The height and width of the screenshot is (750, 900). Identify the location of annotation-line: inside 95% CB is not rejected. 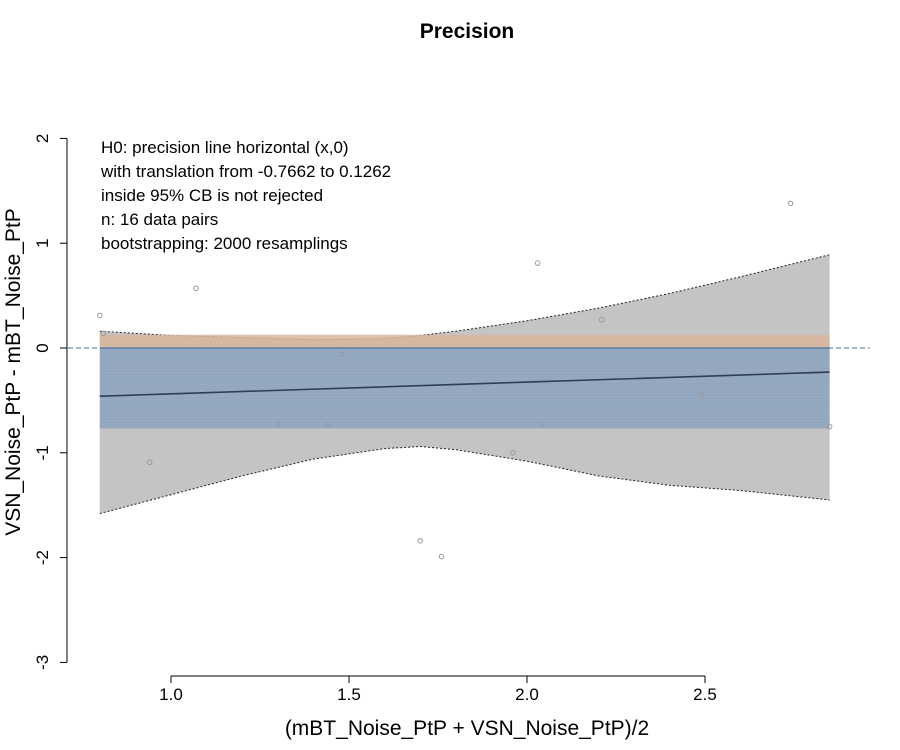
(212, 195).